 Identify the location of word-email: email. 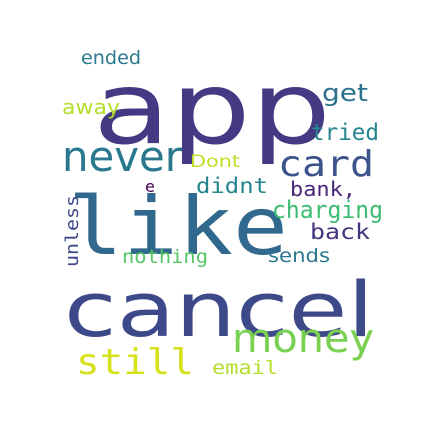
(245, 368).